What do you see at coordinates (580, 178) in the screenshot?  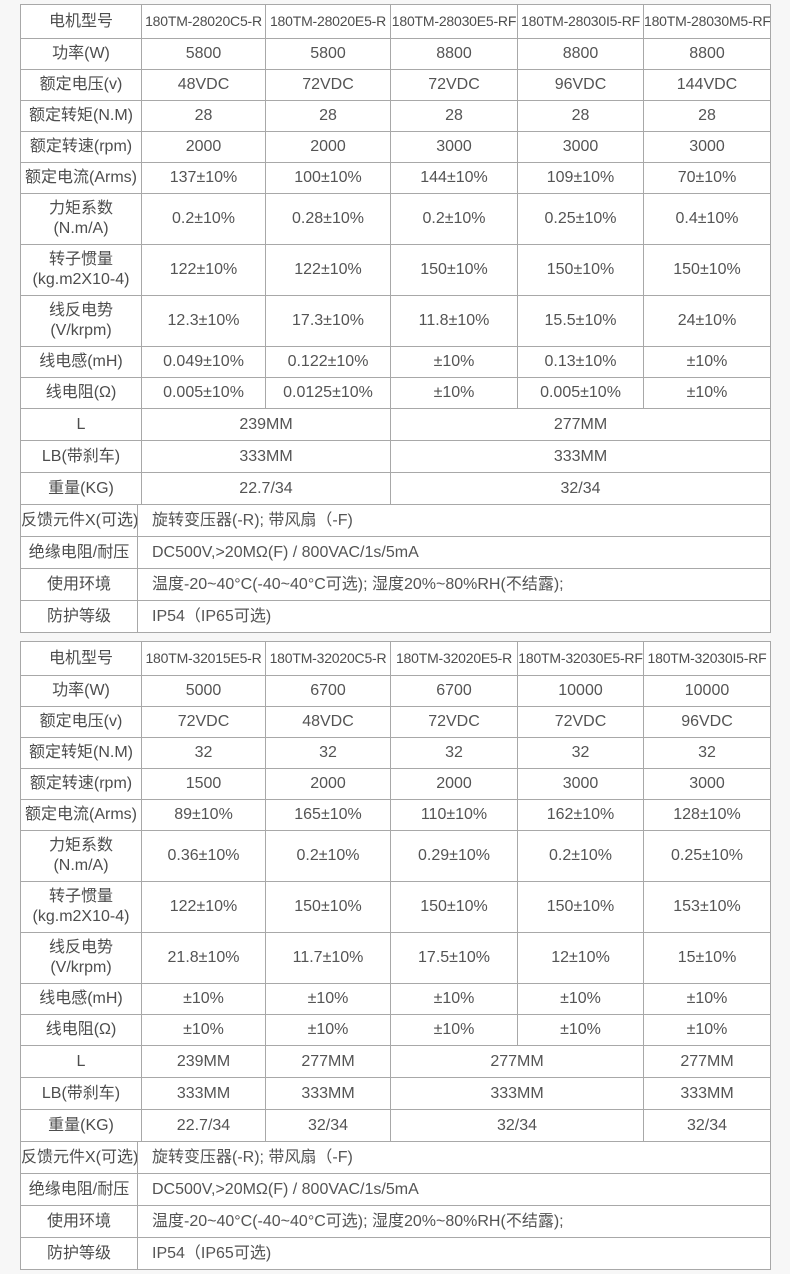 I see `spec-value-cell: 109±10%` at bounding box center [580, 178].